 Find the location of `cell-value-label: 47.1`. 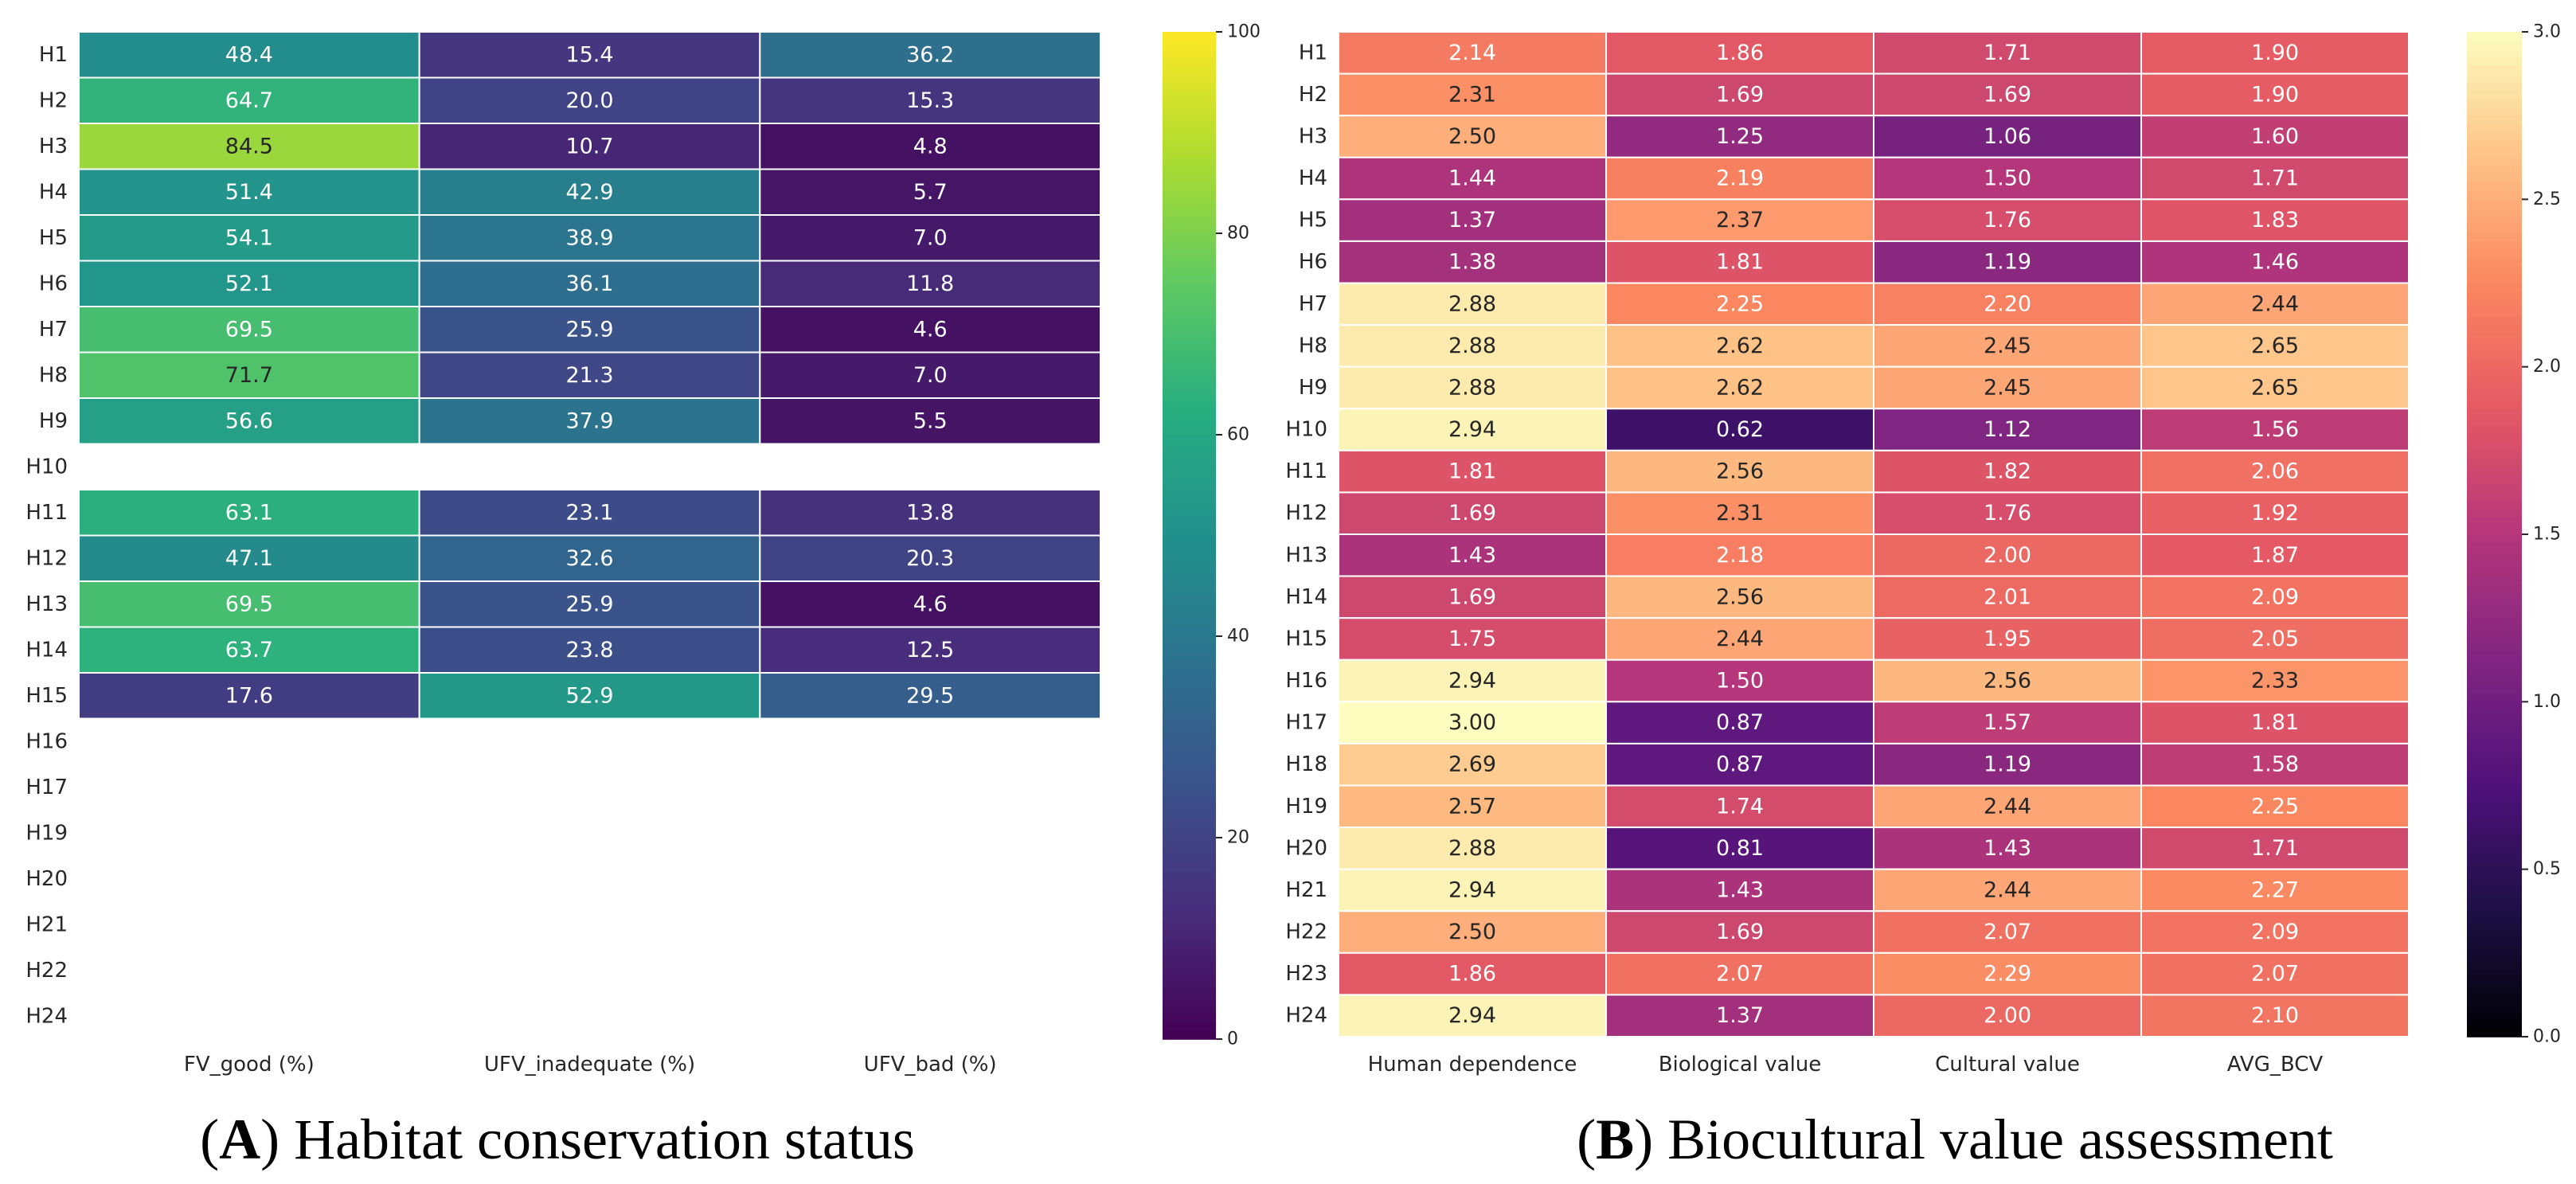

cell-value-label: 47.1 is located at coordinates (249, 558).